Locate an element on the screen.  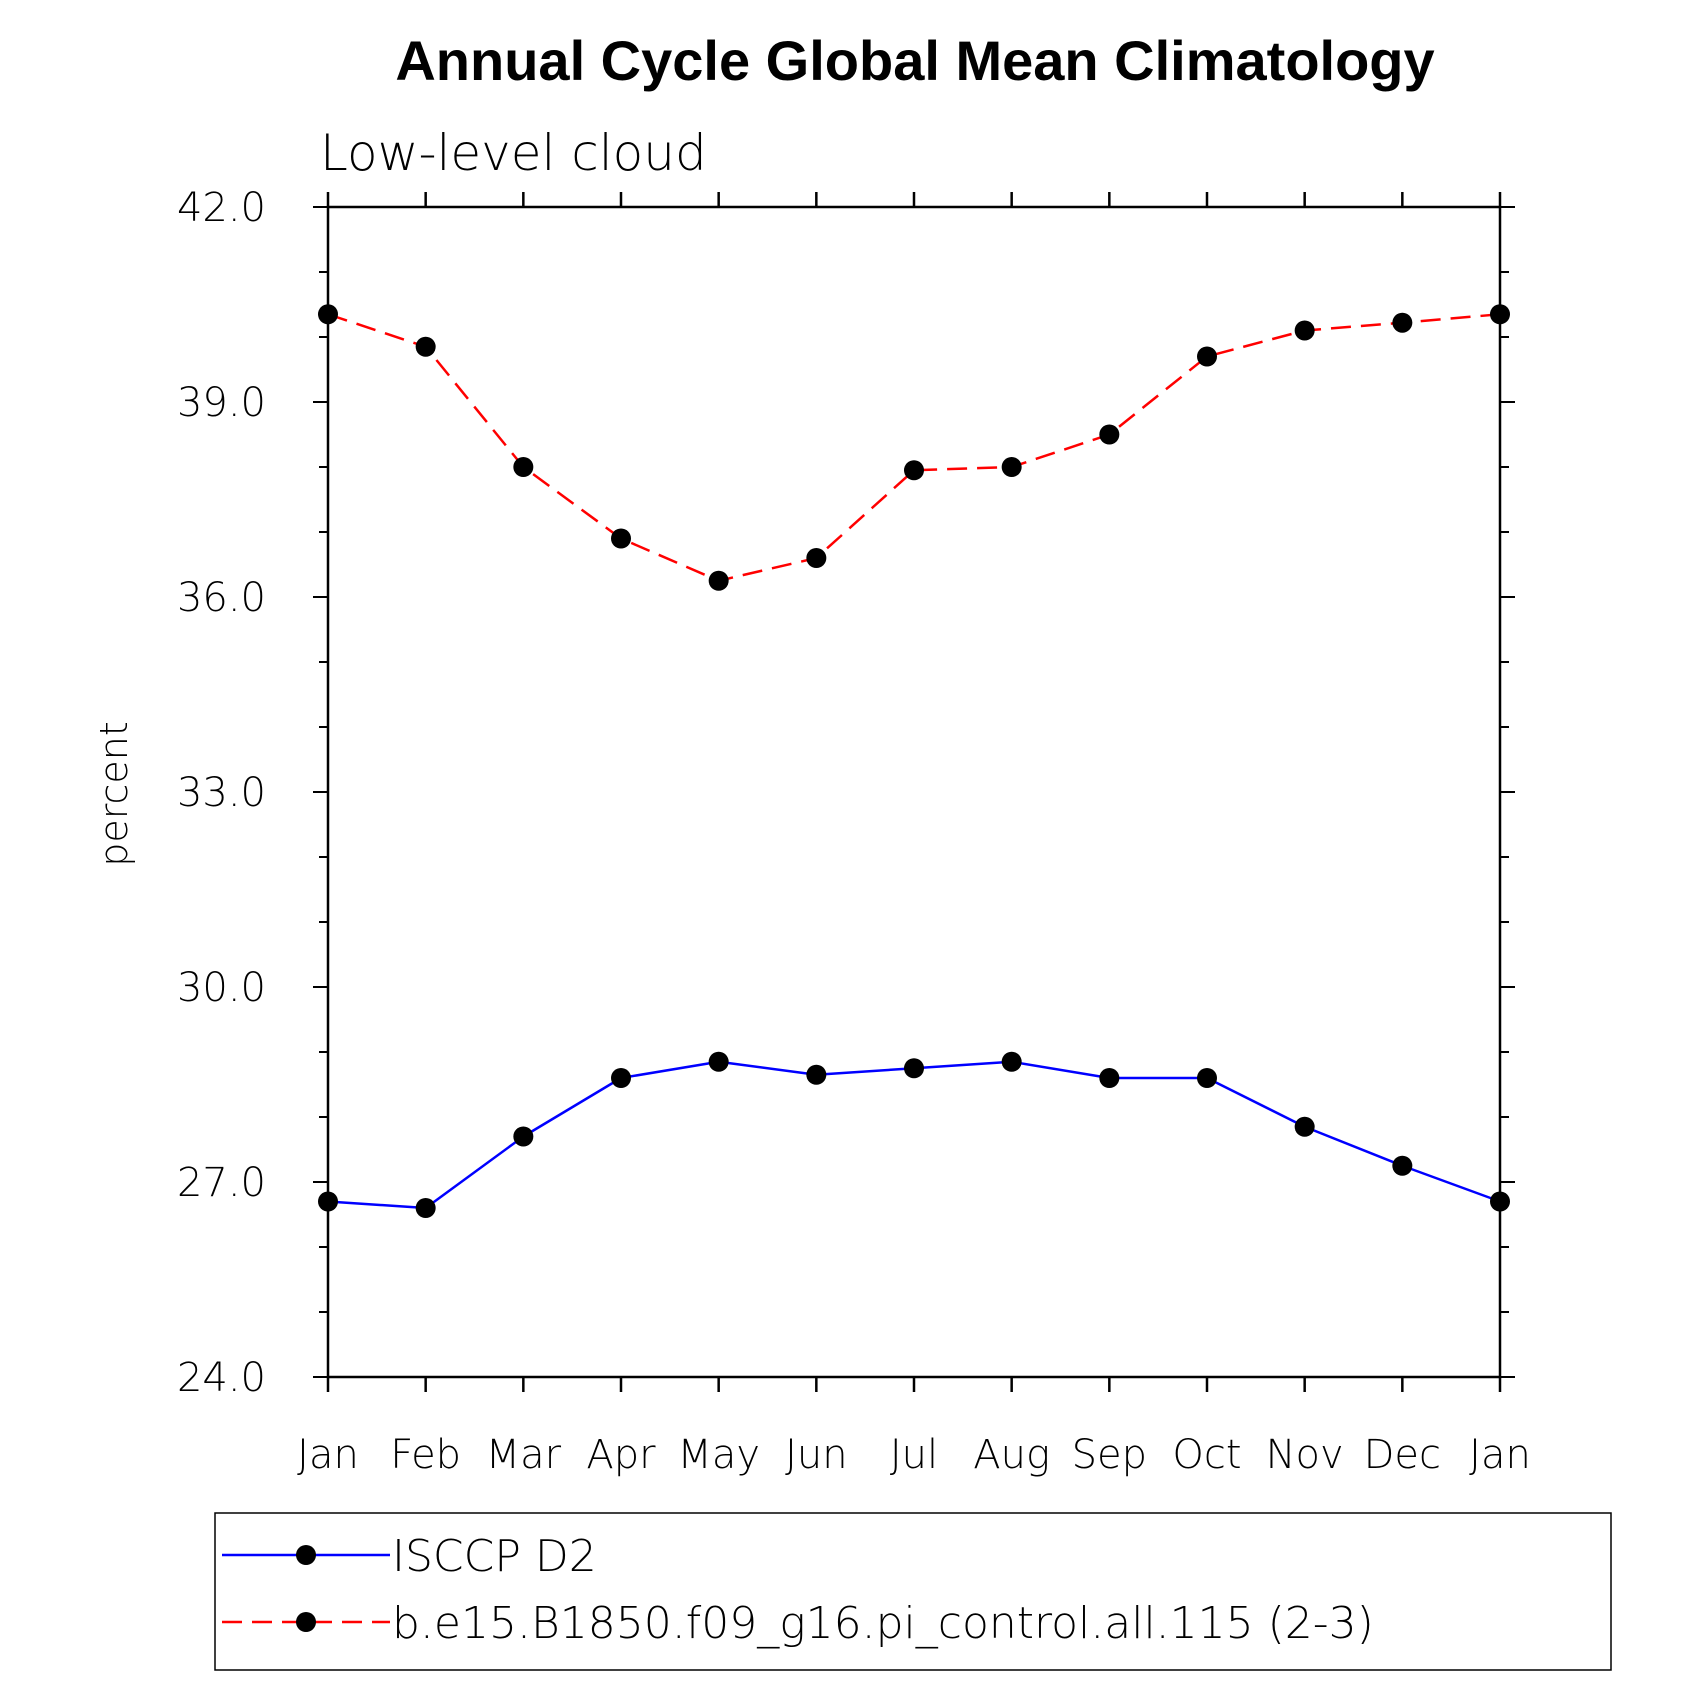
x-tick-label: Jun is located at coordinates (816, 1455).